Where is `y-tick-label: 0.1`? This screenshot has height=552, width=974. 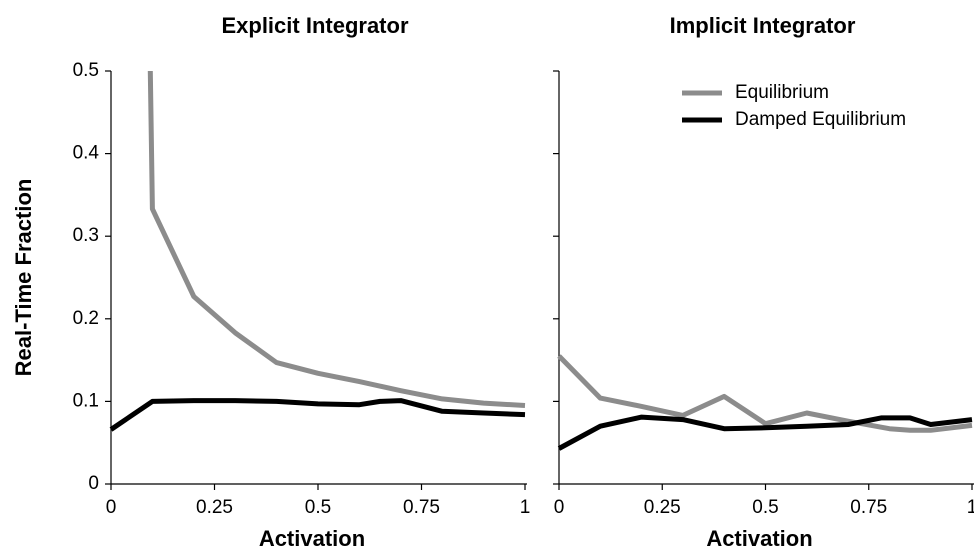 y-tick-label: 0.1 is located at coordinates (86, 400).